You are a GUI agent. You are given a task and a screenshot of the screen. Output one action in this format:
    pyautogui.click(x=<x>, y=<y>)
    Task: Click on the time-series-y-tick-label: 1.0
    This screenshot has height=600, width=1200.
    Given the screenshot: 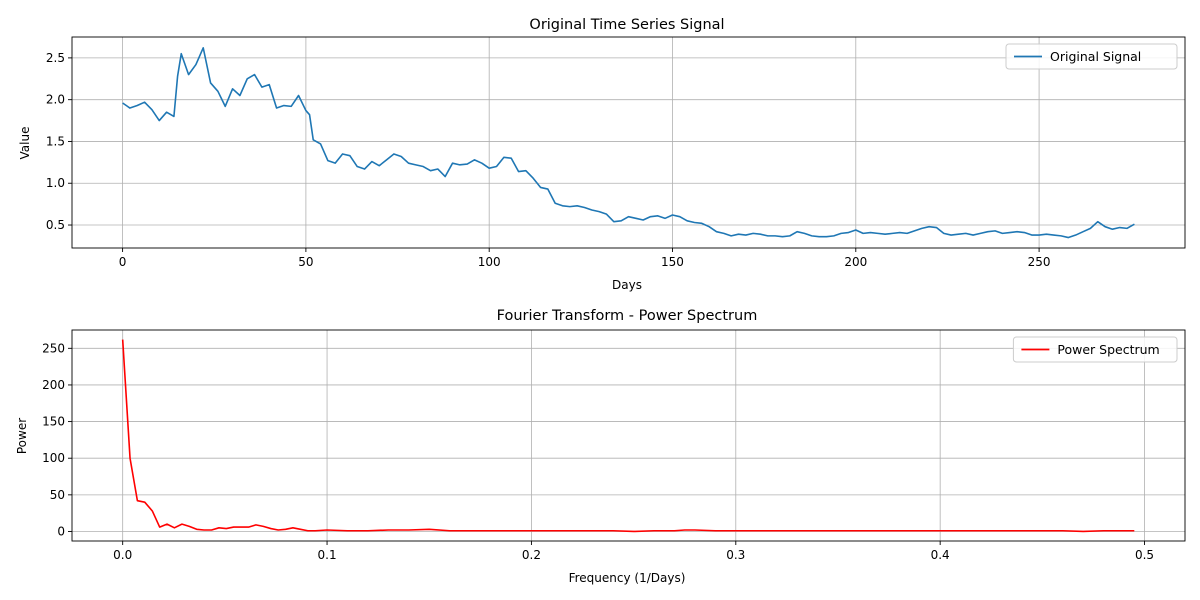 What is the action you would take?
    pyautogui.click(x=55, y=183)
    